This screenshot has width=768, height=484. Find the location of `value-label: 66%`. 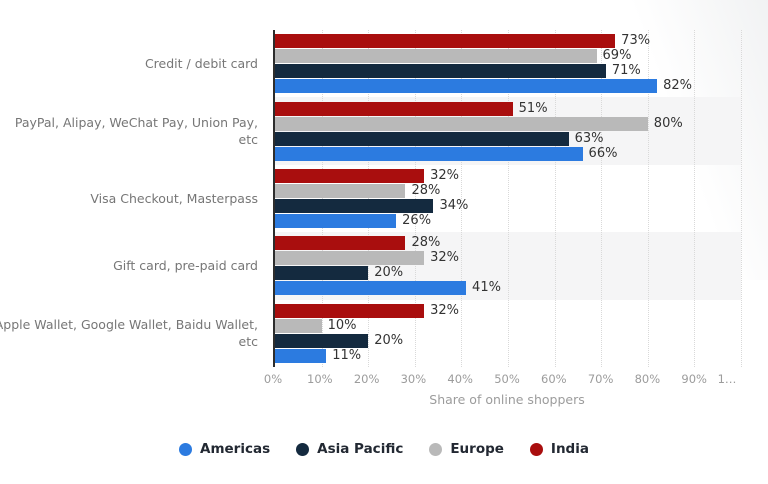

value-label: 66% is located at coordinates (603, 153).